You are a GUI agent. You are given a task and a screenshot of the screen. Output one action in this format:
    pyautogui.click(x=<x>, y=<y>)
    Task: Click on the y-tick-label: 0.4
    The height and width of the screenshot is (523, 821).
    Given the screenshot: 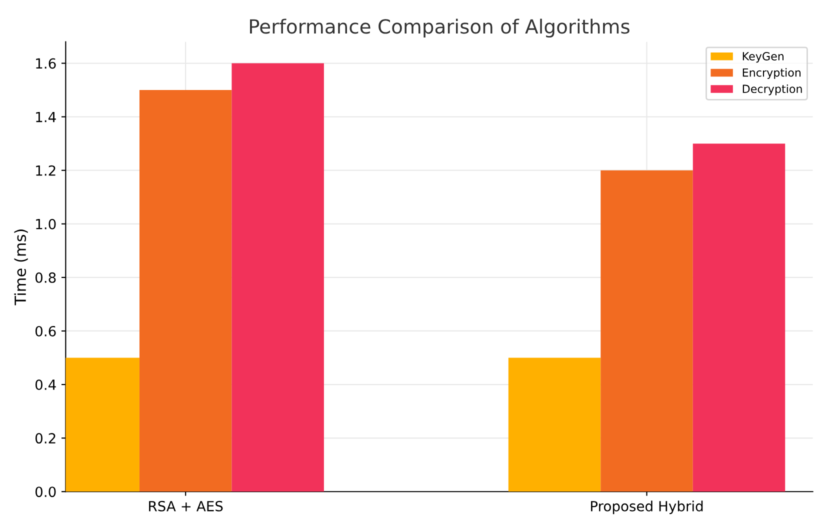 What is the action you would take?
    pyautogui.click(x=45, y=385)
    